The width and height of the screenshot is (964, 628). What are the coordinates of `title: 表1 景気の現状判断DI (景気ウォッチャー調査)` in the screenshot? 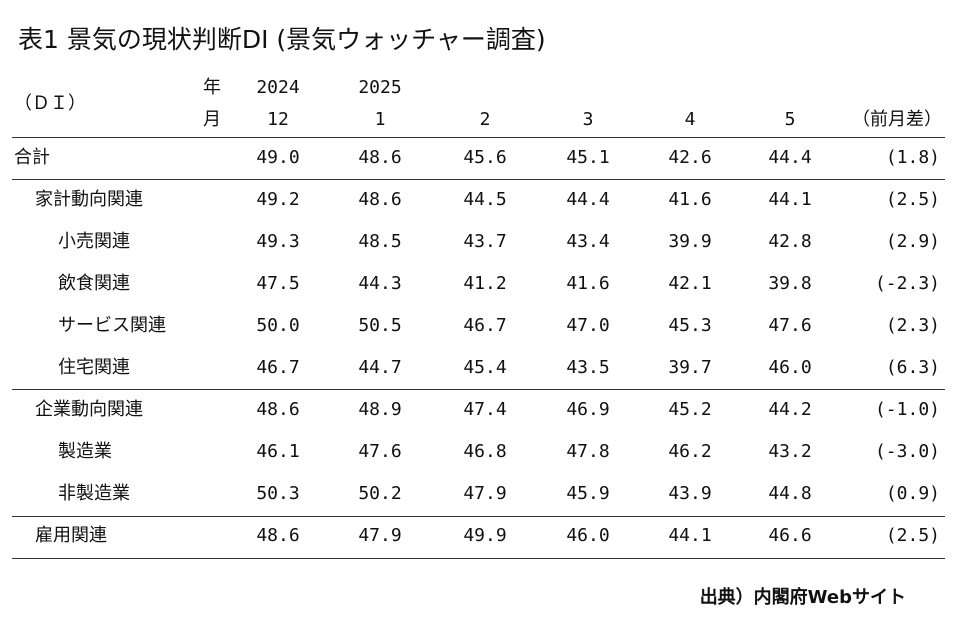 It's located at (282, 39).